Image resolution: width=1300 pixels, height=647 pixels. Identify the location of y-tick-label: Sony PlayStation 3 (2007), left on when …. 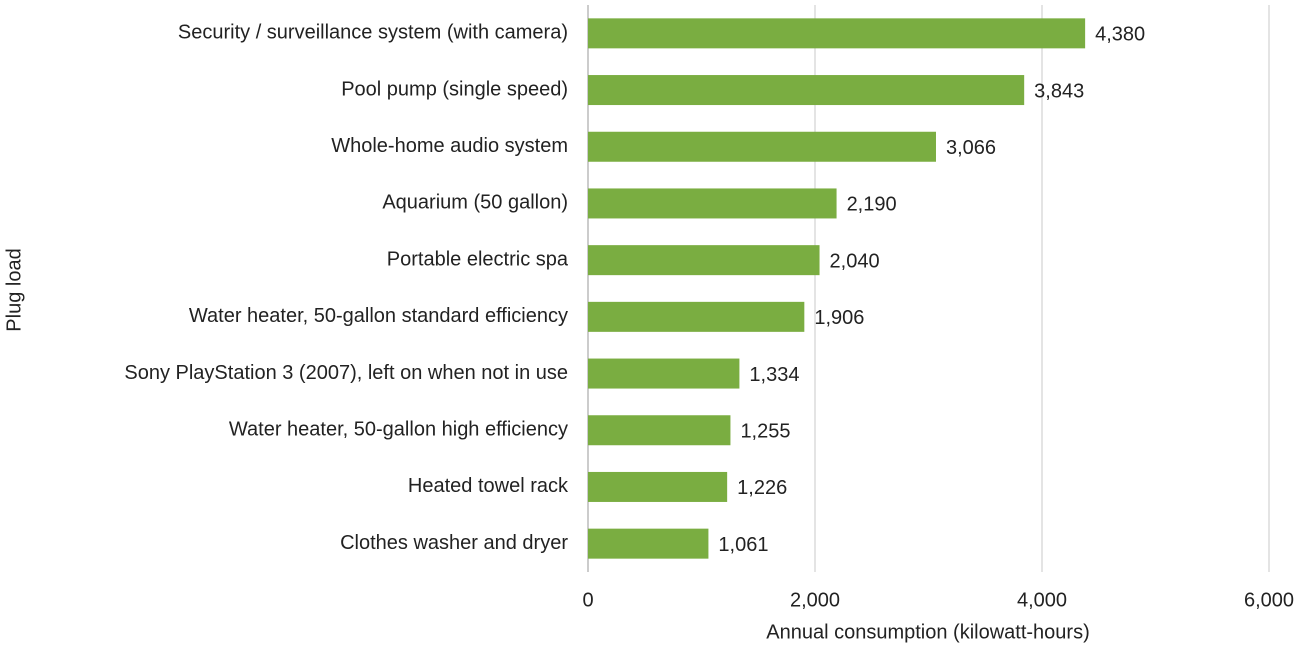
(346, 373).